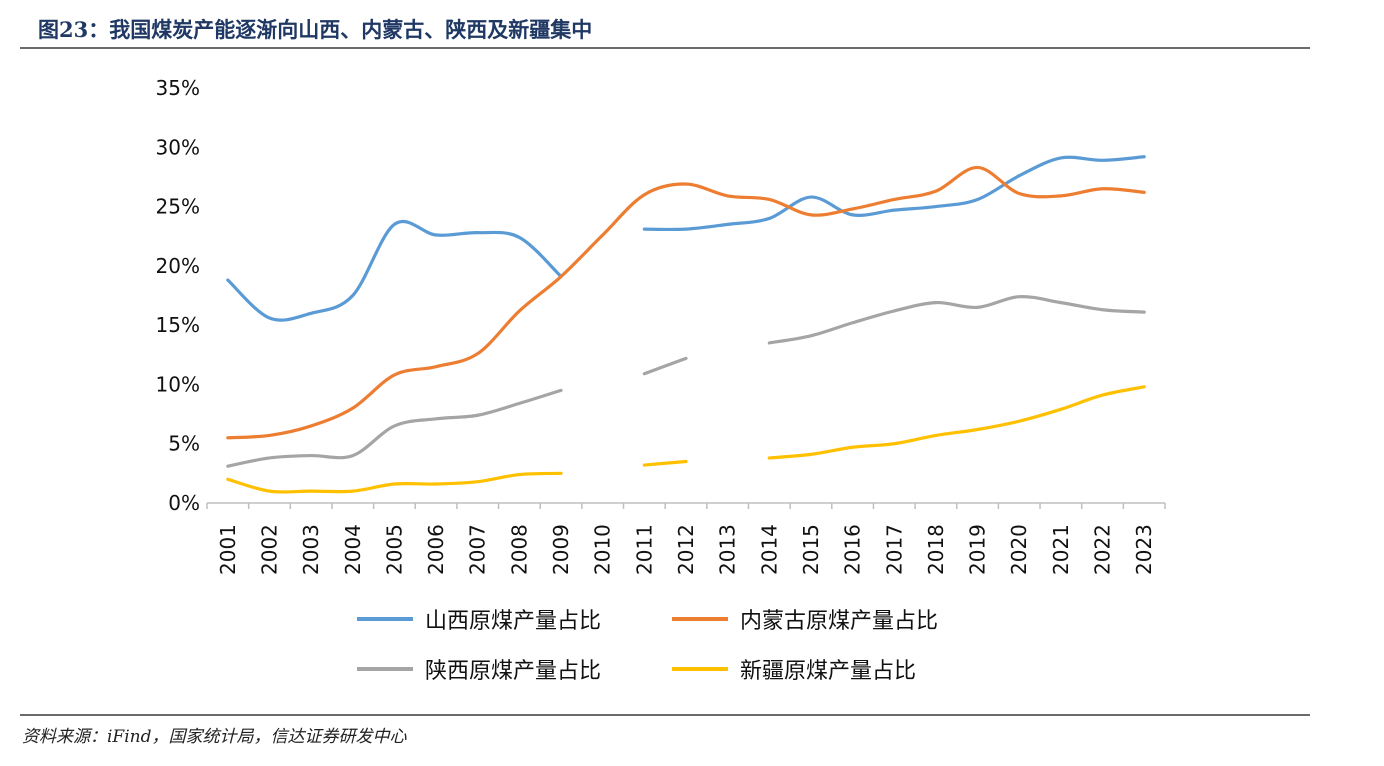 The height and width of the screenshot is (766, 1384). I want to click on x-tick-label: 2014, so click(769, 549).